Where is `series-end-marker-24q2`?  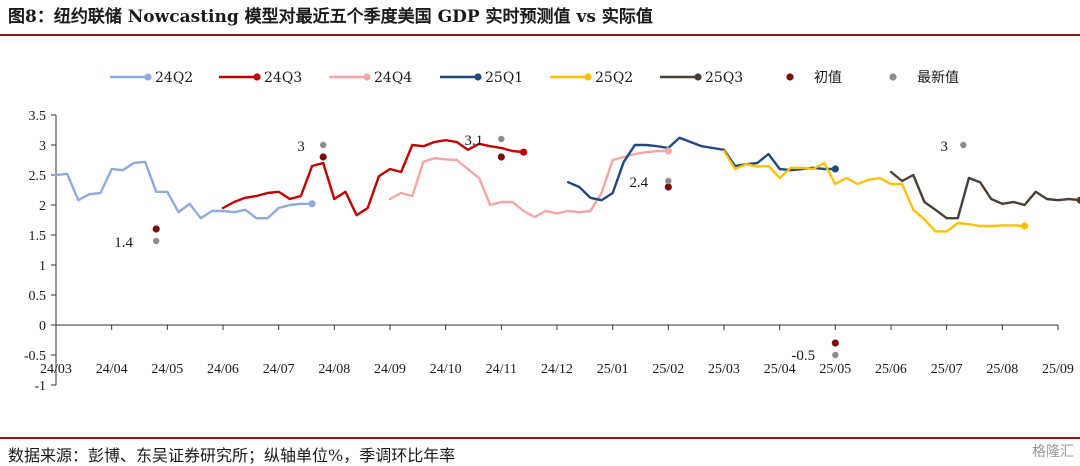
series-end-marker-24q2 is located at coordinates (312, 204).